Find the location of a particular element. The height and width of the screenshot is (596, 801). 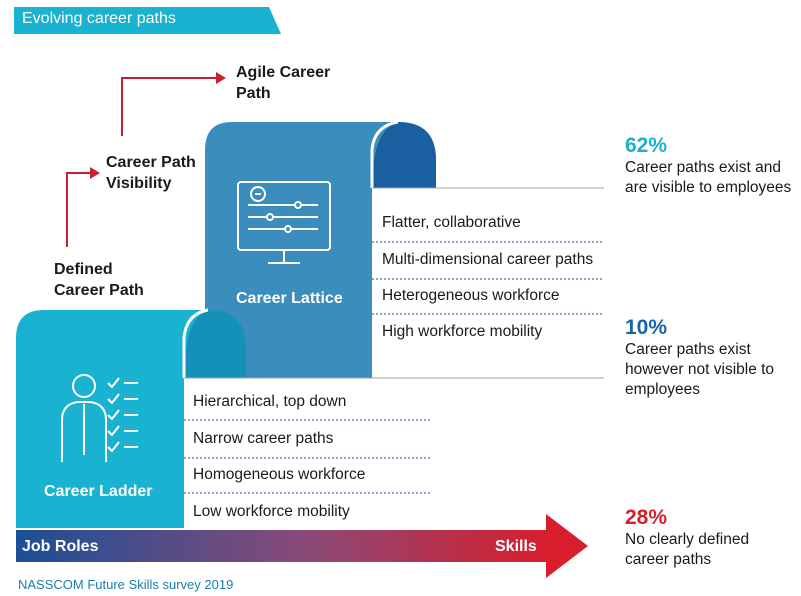

stat-block: 28% No clearly defined career paths is located at coordinates (687, 538).